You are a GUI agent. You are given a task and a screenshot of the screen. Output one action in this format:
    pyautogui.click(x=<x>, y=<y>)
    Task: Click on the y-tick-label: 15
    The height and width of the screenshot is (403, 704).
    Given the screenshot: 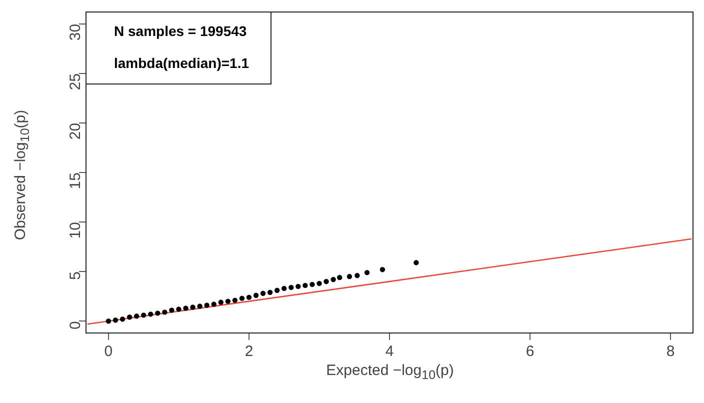 What is the action you would take?
    pyautogui.click(x=75, y=181)
    